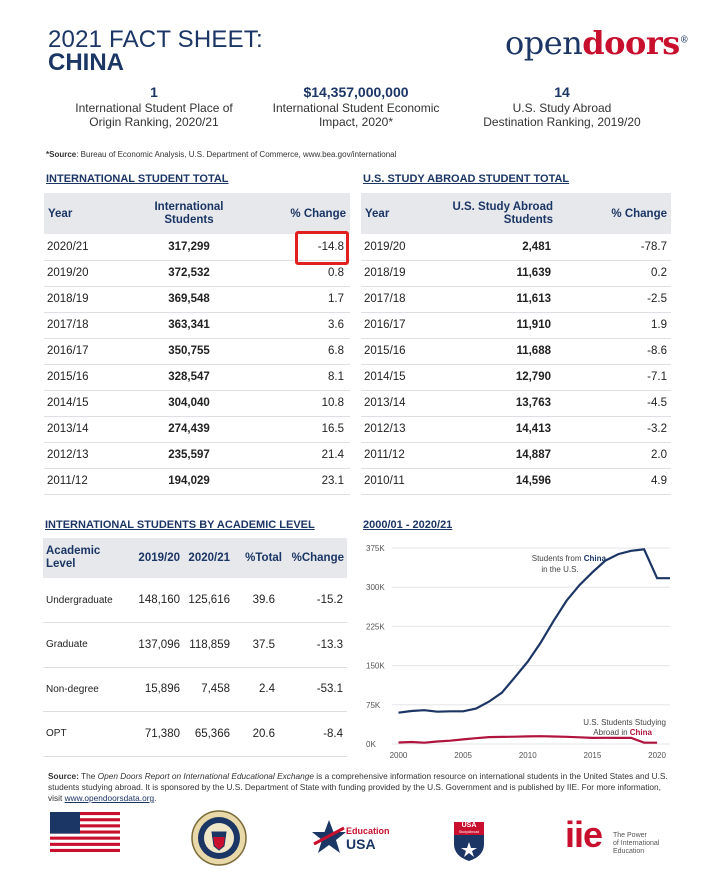  I want to click on change-cell: 1.9, so click(616, 325).